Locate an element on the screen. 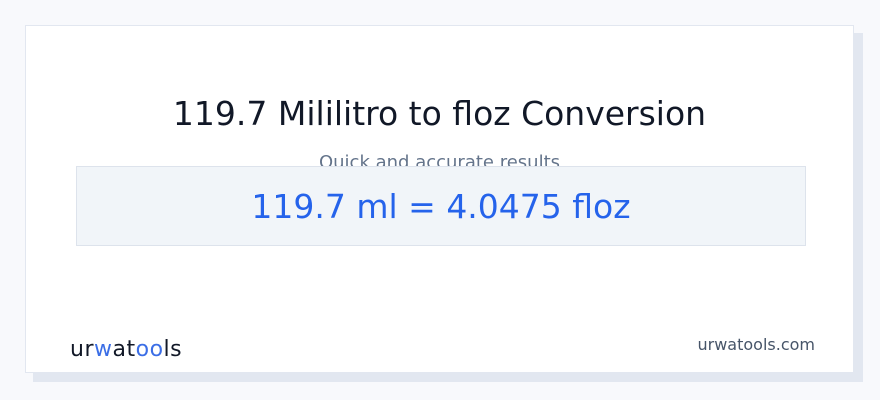 The width and height of the screenshot is (880, 400). logo-part: w is located at coordinates (103, 349).